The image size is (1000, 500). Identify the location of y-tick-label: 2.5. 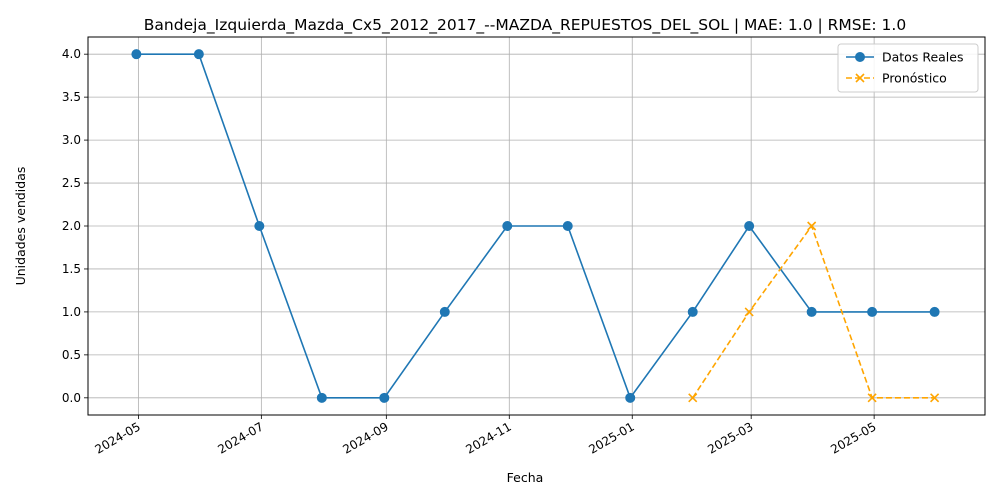
(71, 183).